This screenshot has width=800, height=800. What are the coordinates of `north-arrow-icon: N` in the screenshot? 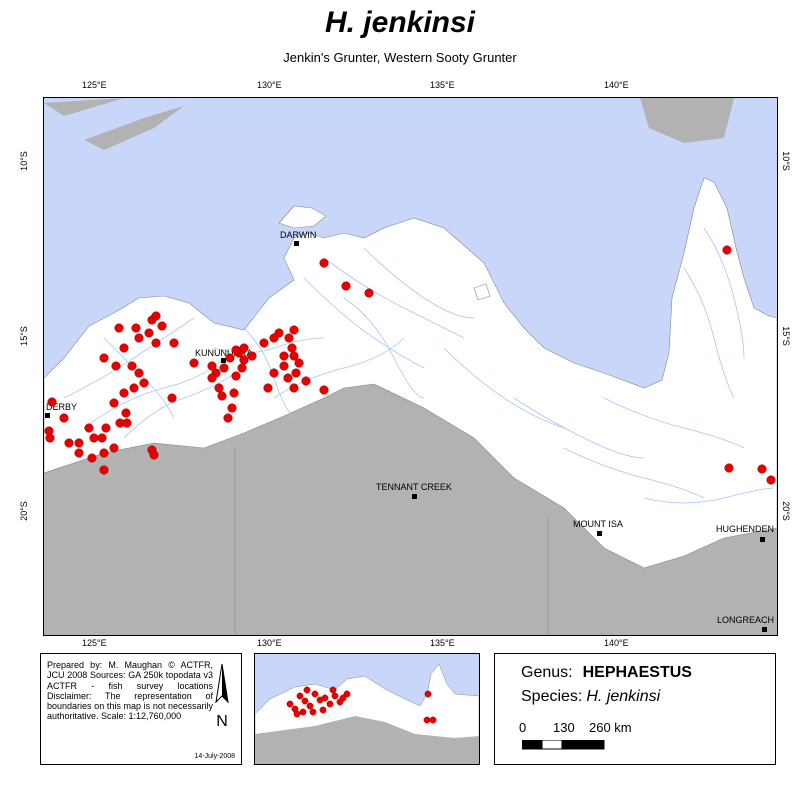 It's located at (222, 696).